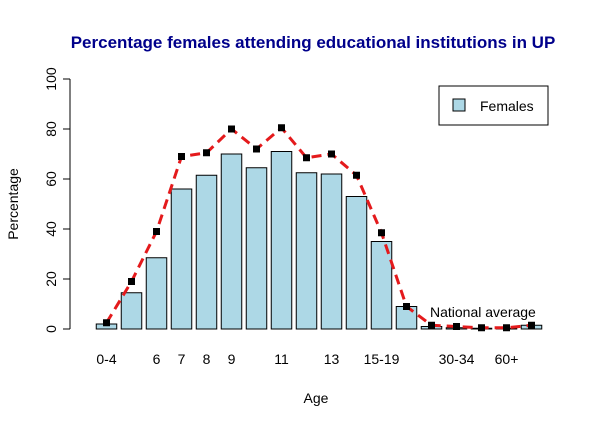 This screenshot has width=596, height=428. Describe the element at coordinates (51, 279) in the screenshot. I see `y-tick-label: 20` at that location.